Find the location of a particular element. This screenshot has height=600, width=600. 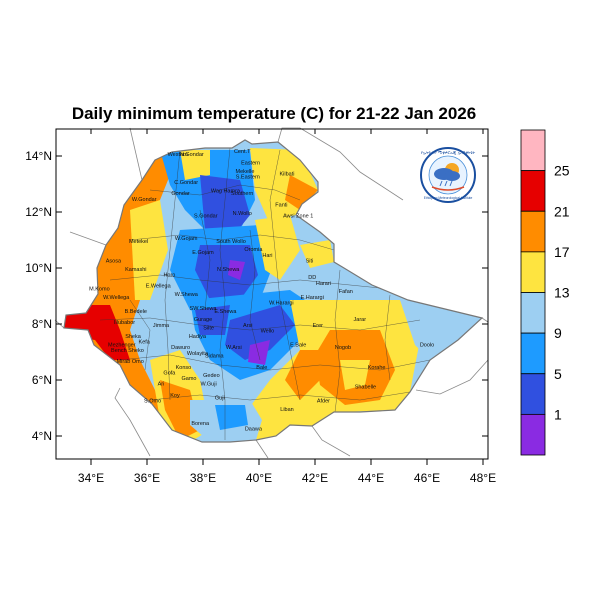

zone-label: Hadiya is located at coordinates (198, 337).